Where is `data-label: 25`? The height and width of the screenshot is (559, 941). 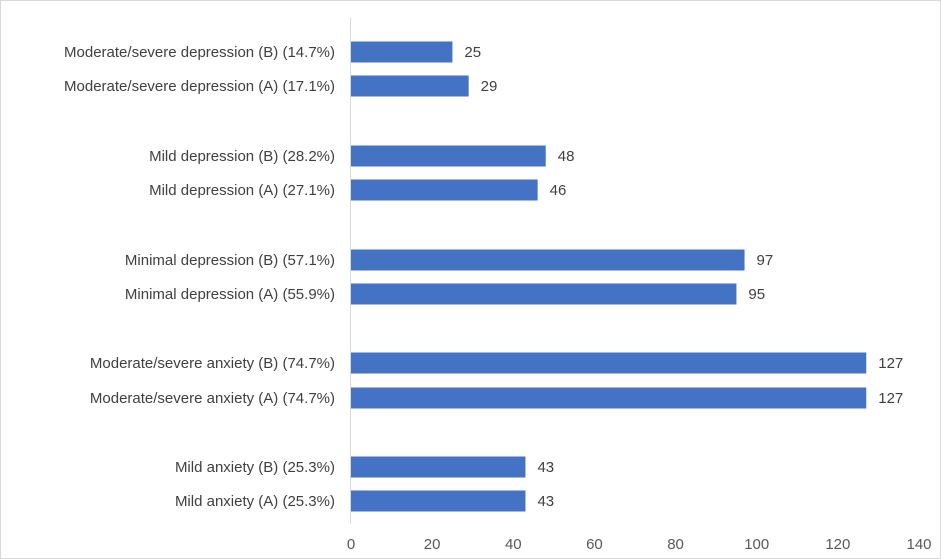
data-label: 25 is located at coordinates (472, 52).